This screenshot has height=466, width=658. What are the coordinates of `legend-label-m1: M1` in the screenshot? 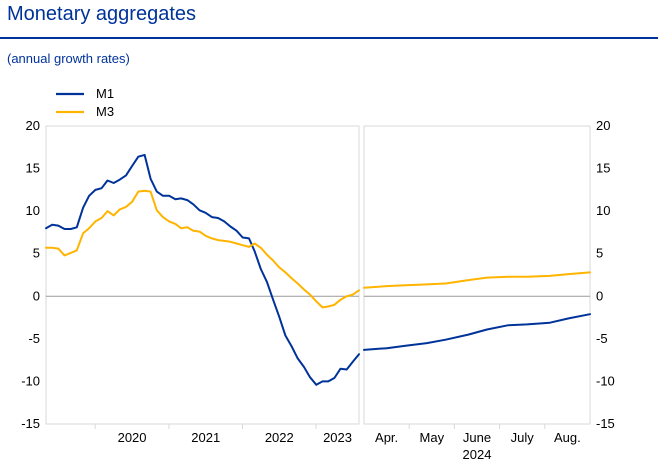 It's located at (105, 93).